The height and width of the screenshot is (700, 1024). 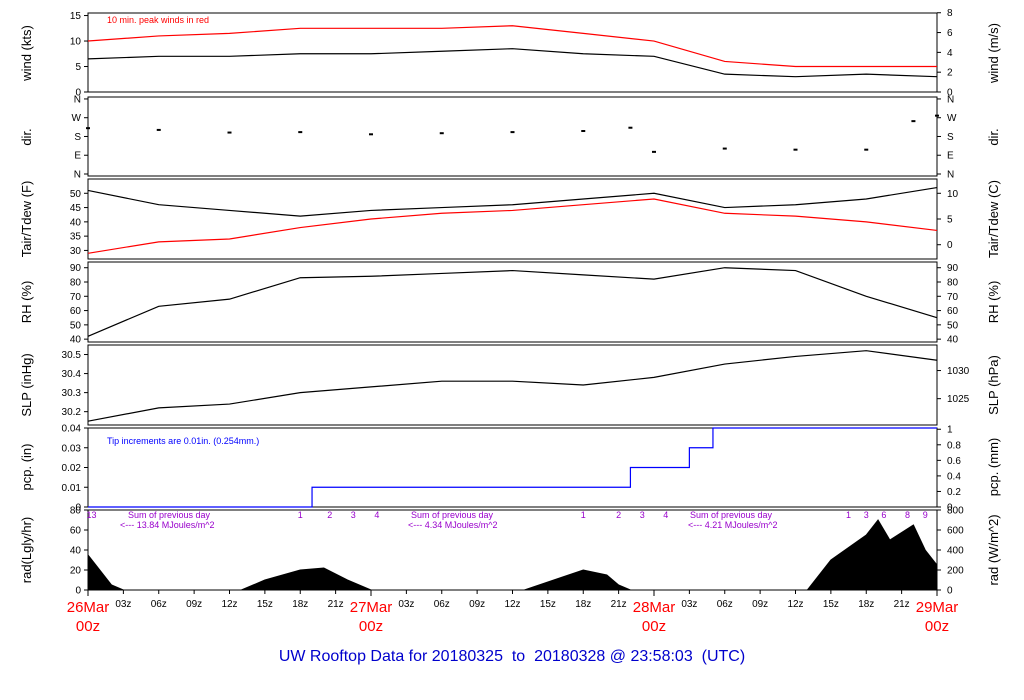 I want to click on wind-tick-label-left: 5, so click(x=78, y=67).